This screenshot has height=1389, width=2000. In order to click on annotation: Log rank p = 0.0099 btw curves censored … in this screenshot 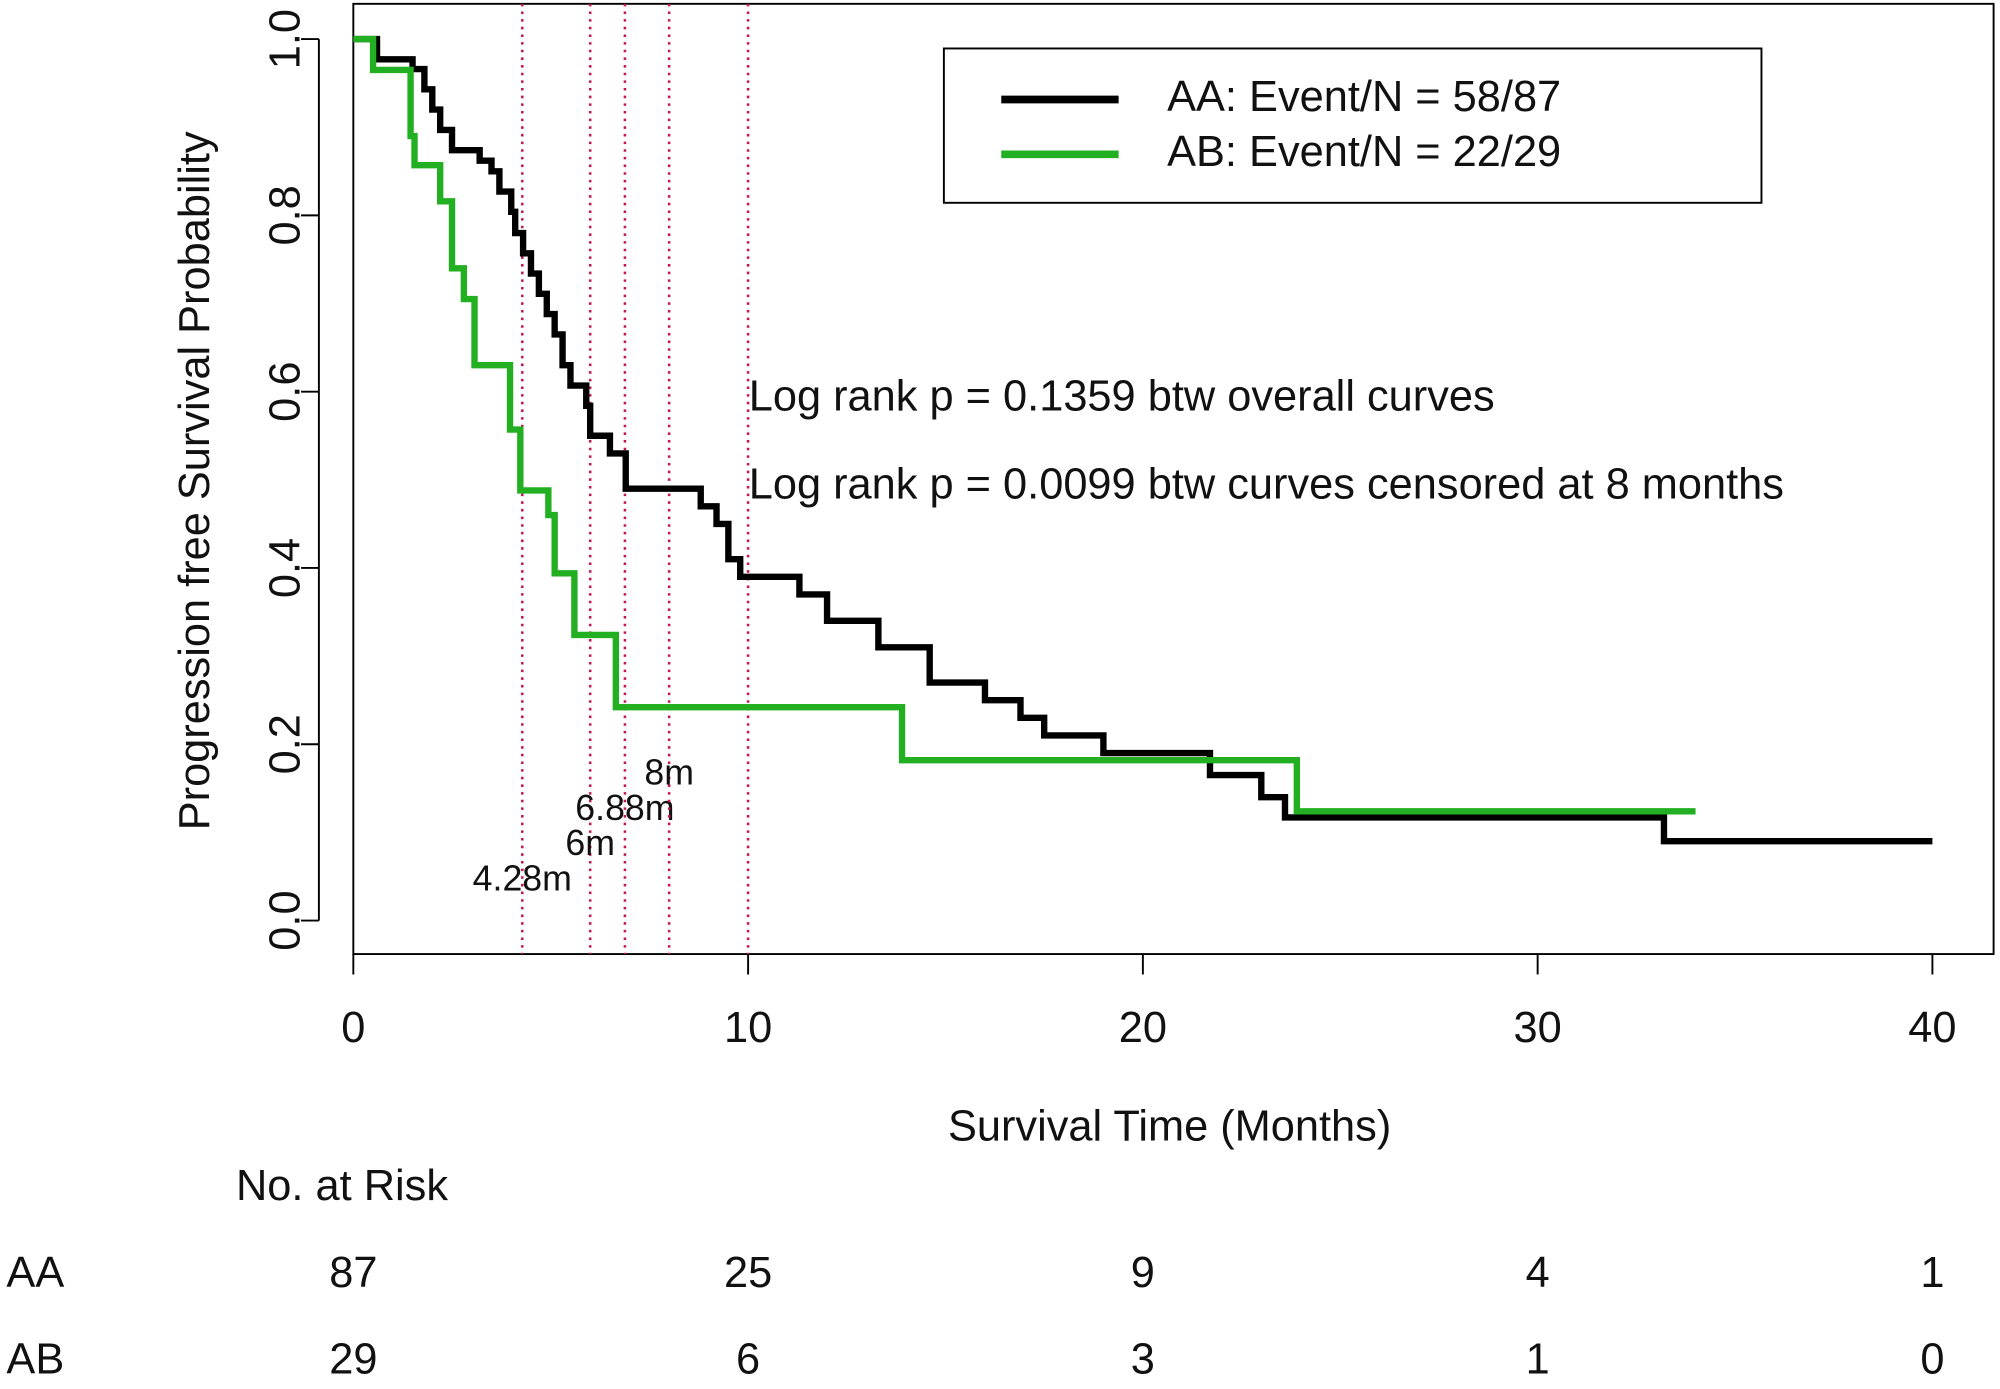, I will do `click(1266, 485)`.